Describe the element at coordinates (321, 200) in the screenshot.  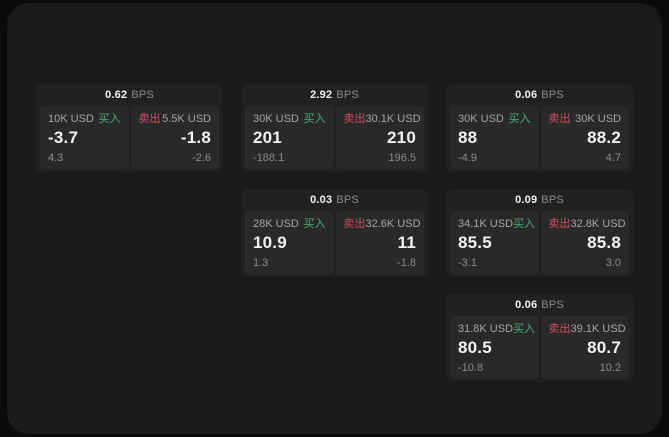
I see `bps-value: 0.03` at that location.